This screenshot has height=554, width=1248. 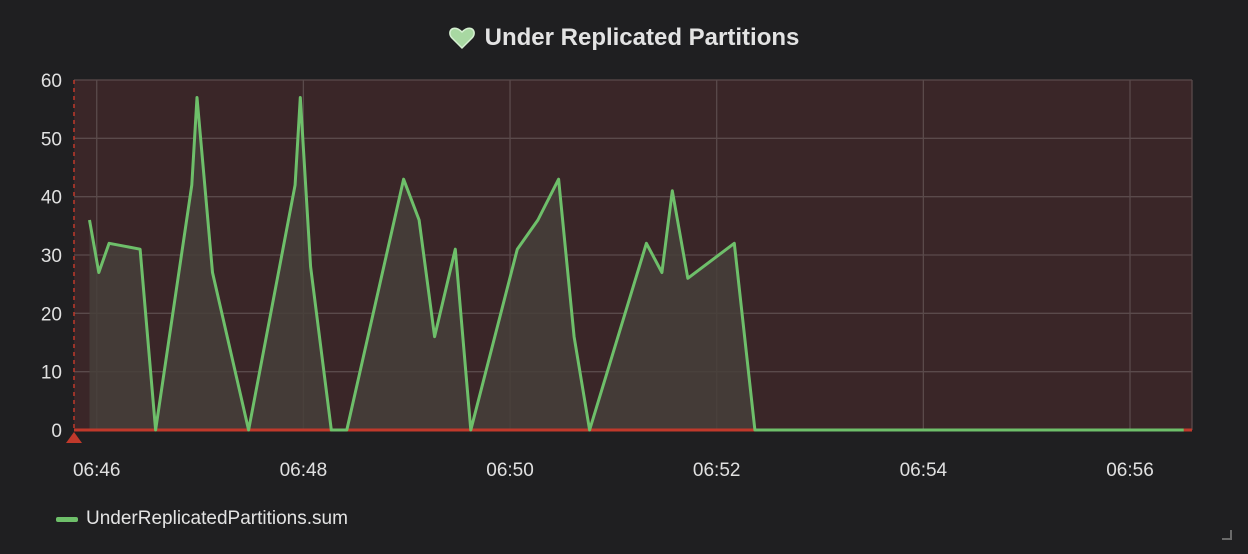 I want to click on x-tick-label: 06:50, so click(x=510, y=470).